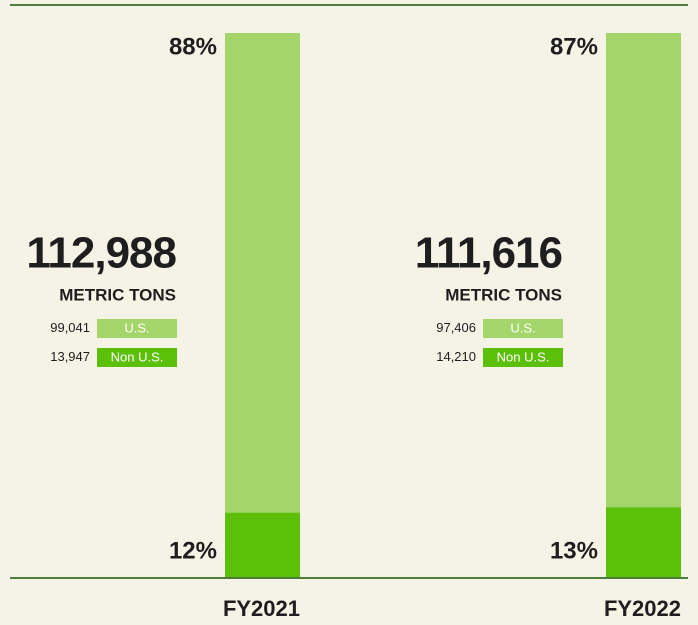 The image size is (698, 625). What do you see at coordinates (101, 253) in the screenshot?
I see `total: 112,988` at bounding box center [101, 253].